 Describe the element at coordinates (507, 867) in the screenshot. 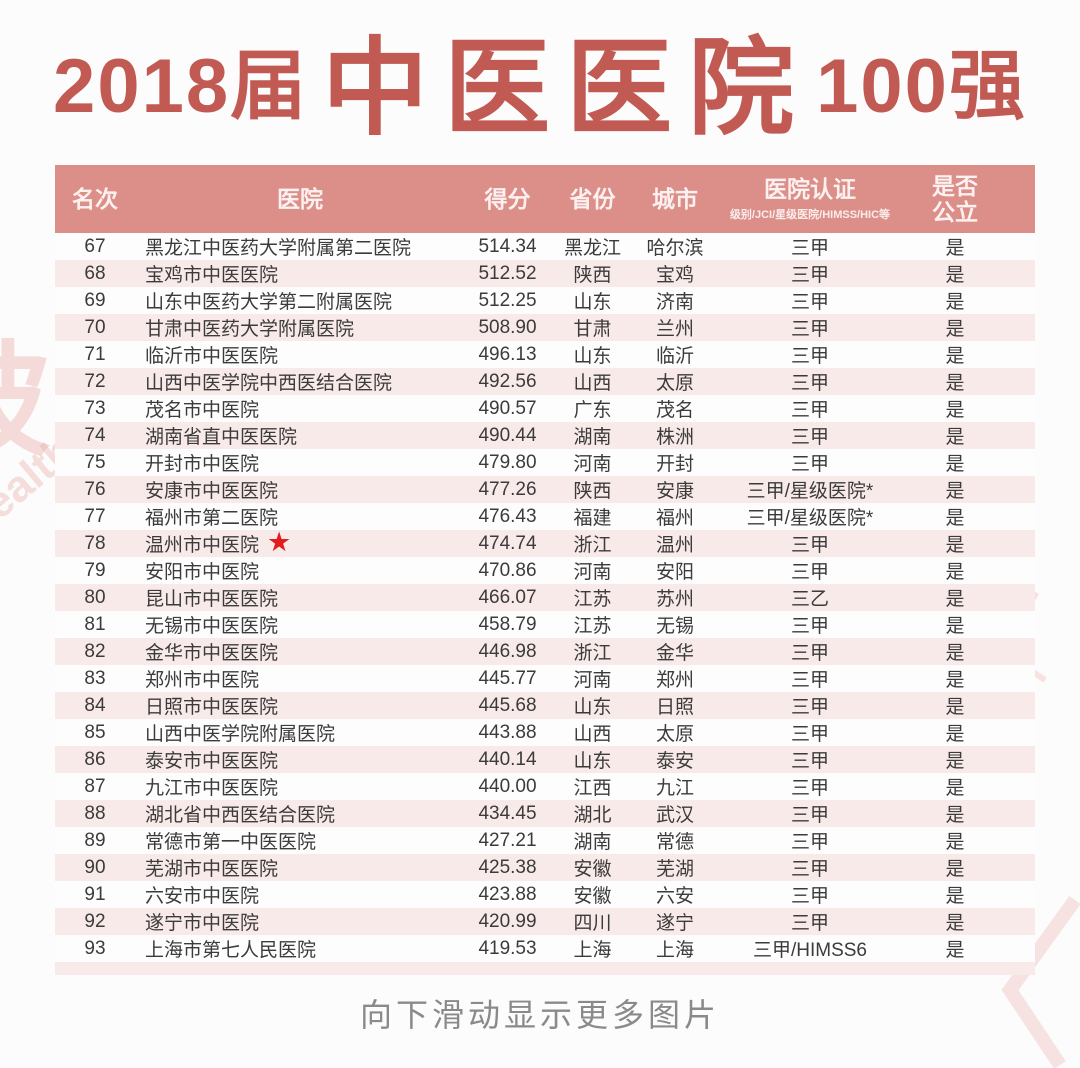

I see `score-cell: 425.38` at that location.